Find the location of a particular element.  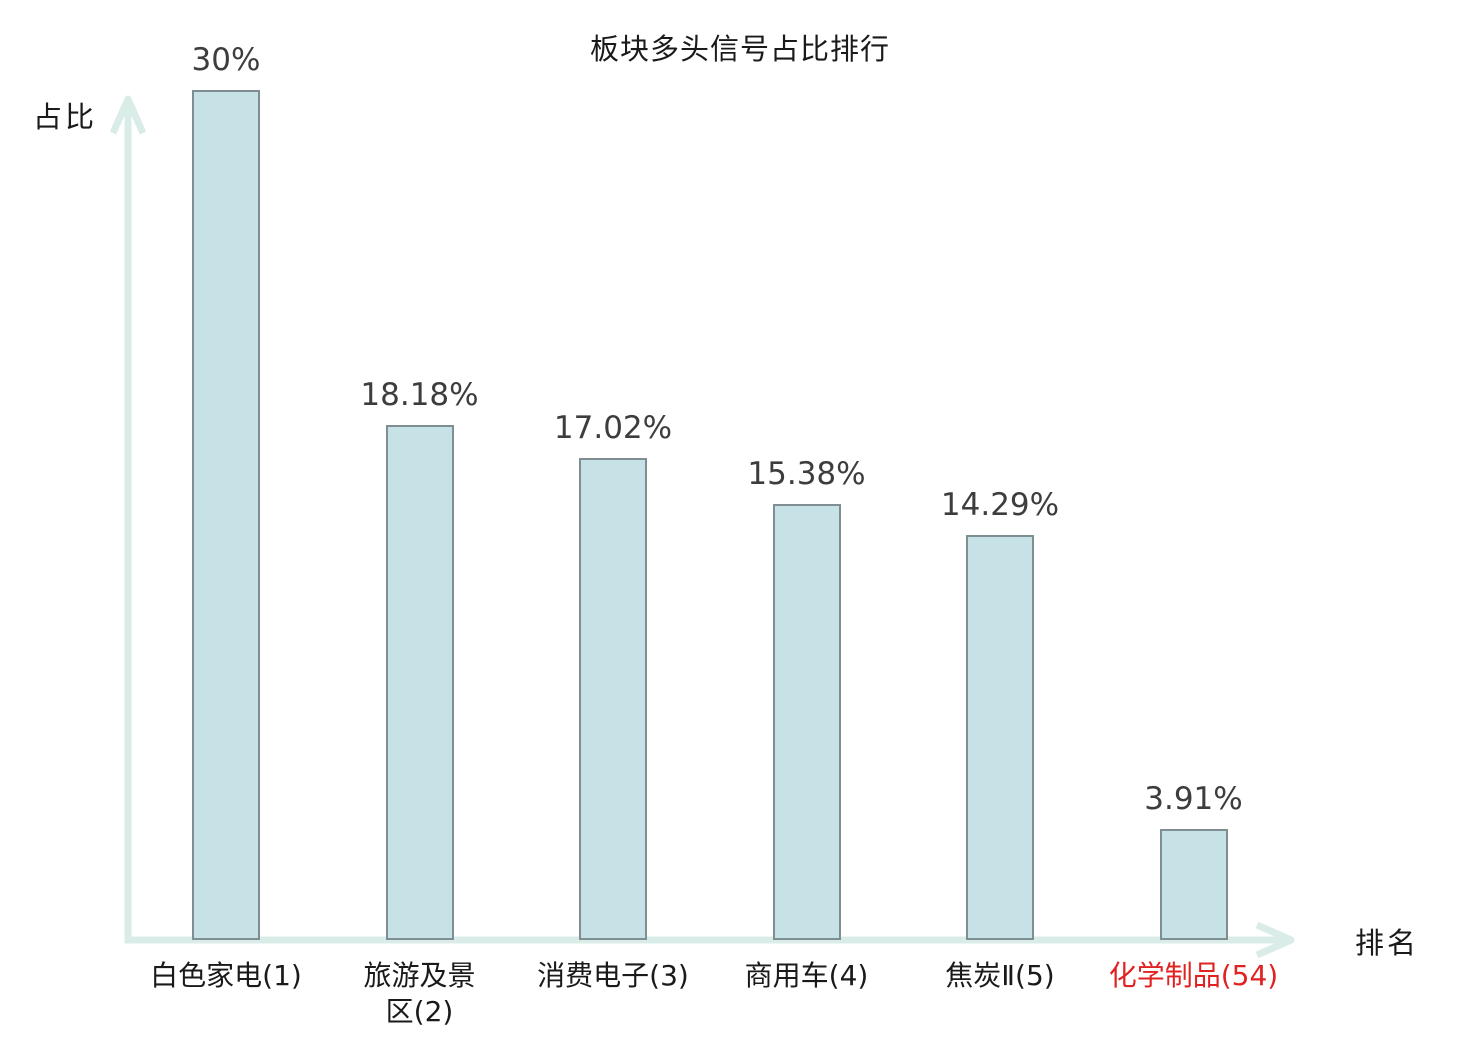

bar-value-label: 14.29% is located at coordinates (1000, 505).